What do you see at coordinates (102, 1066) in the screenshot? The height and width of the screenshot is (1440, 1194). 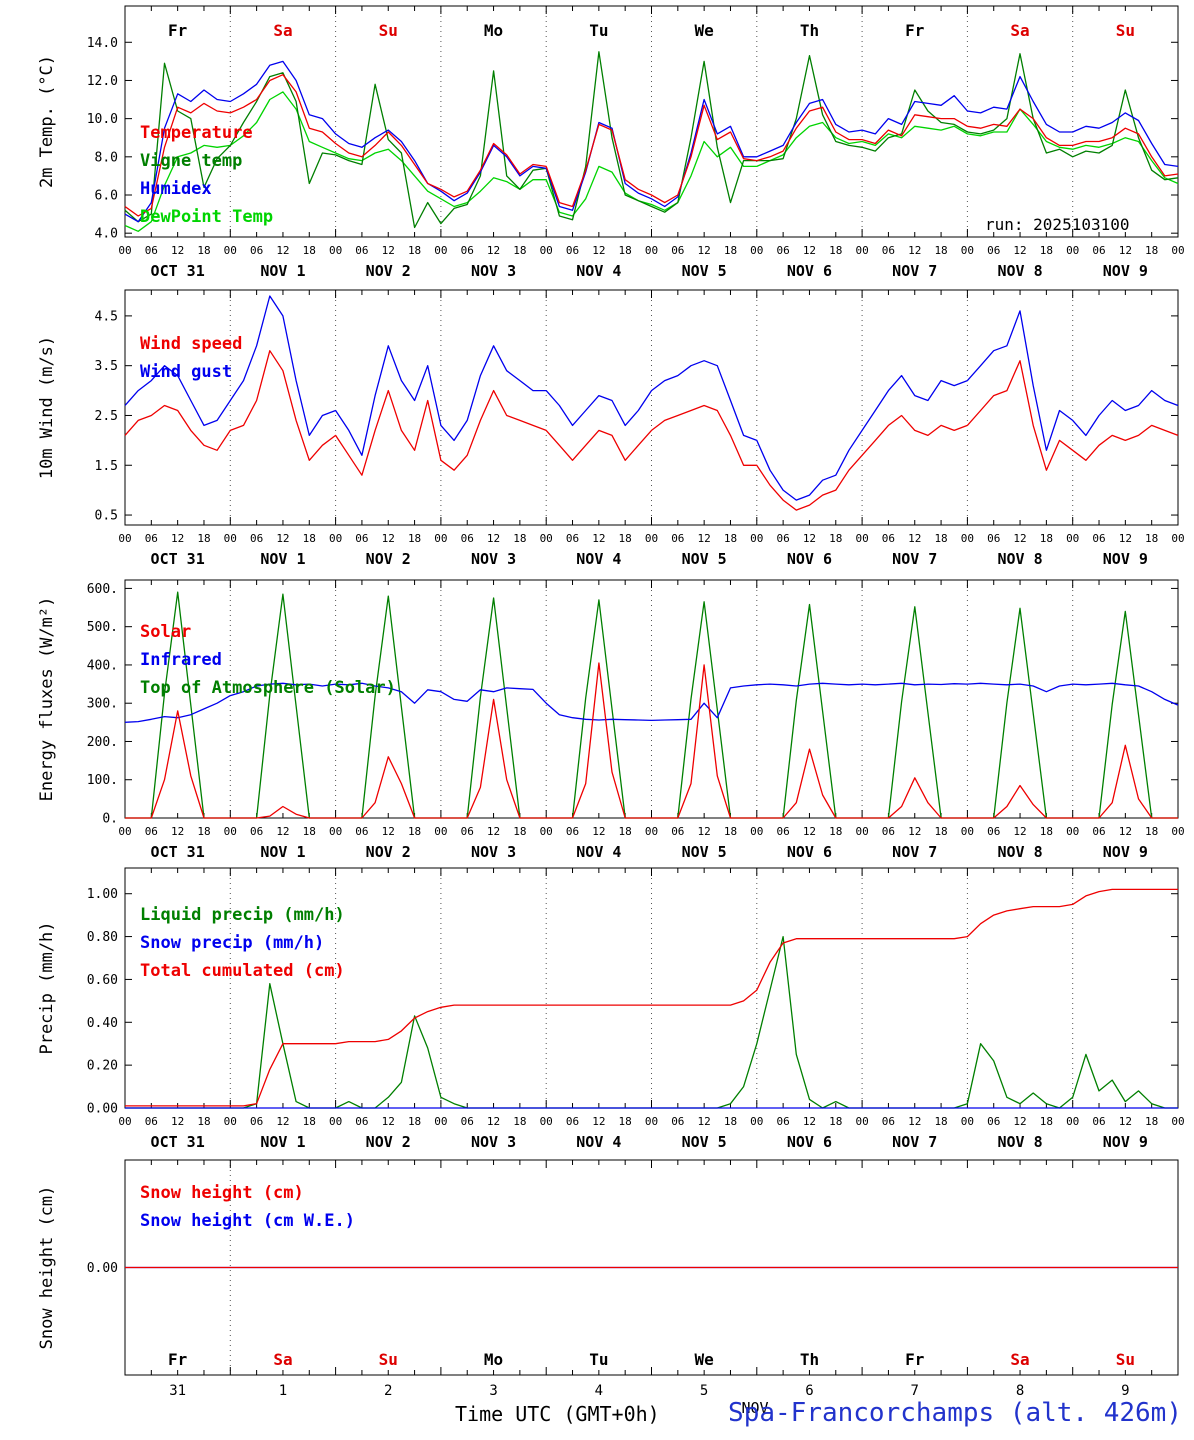 I see `y-tick-label: 0.20` at bounding box center [102, 1066].